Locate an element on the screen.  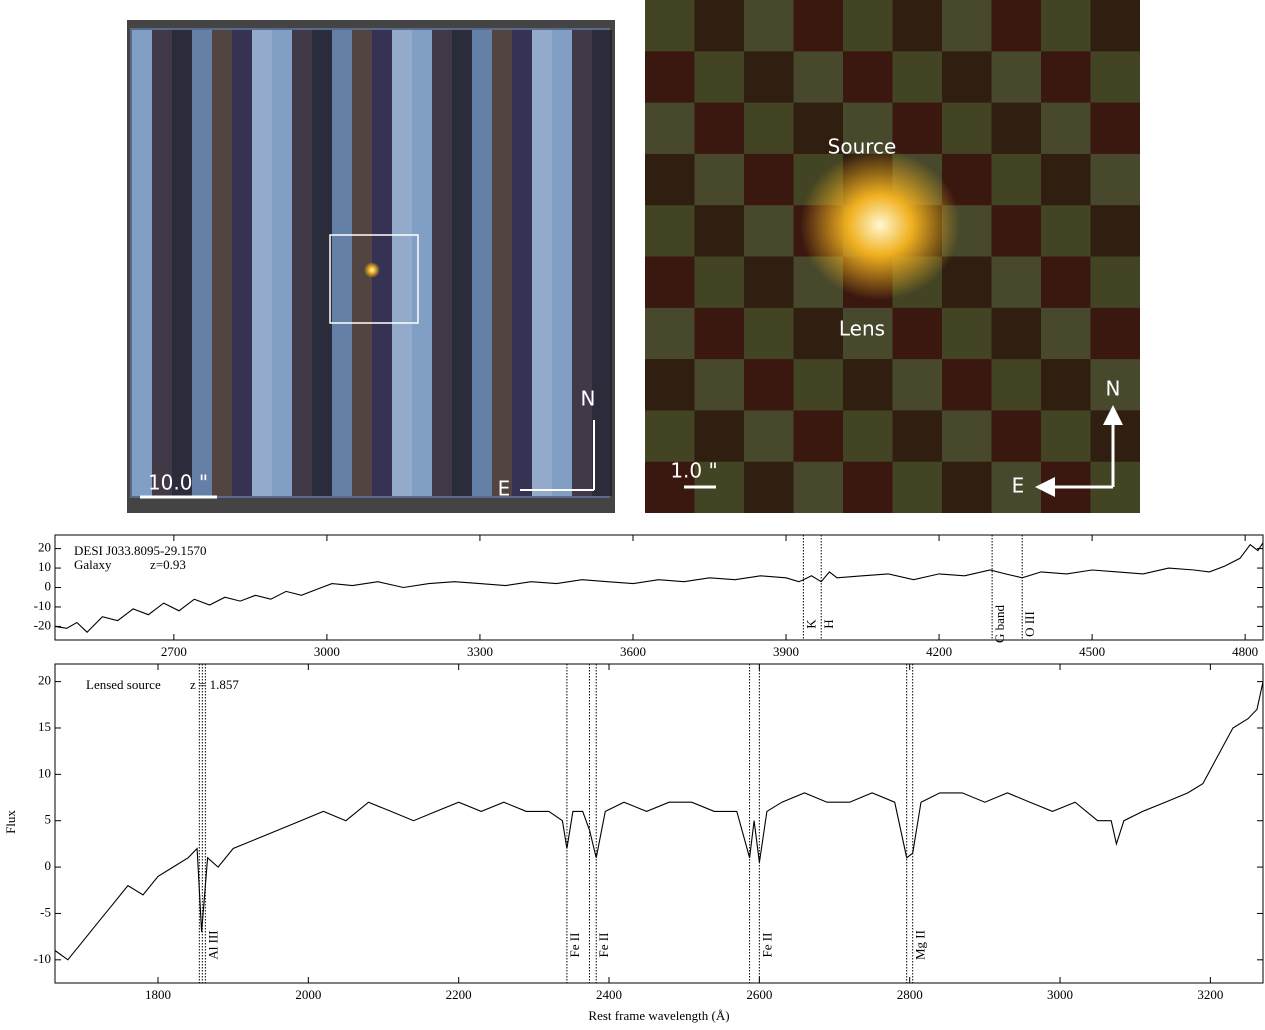
y-tick-label: 5 is located at coordinates (48, 819).